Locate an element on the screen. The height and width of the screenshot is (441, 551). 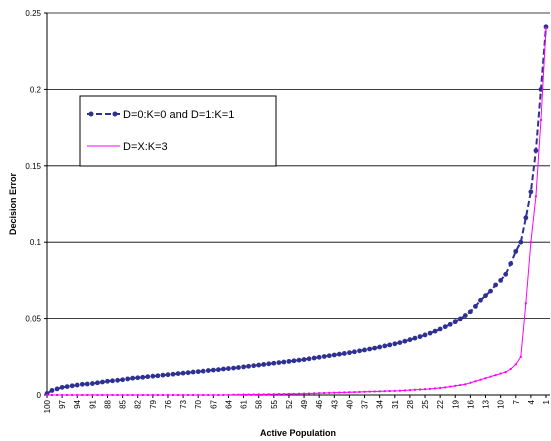
x-tick-label: 91 is located at coordinates (92, 403).